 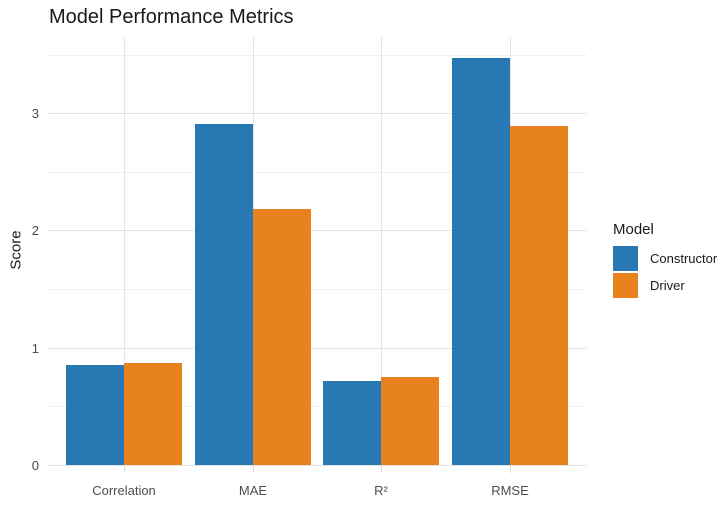 What do you see at coordinates (625, 285) in the screenshot?
I see `legend-swatch-driver` at bounding box center [625, 285].